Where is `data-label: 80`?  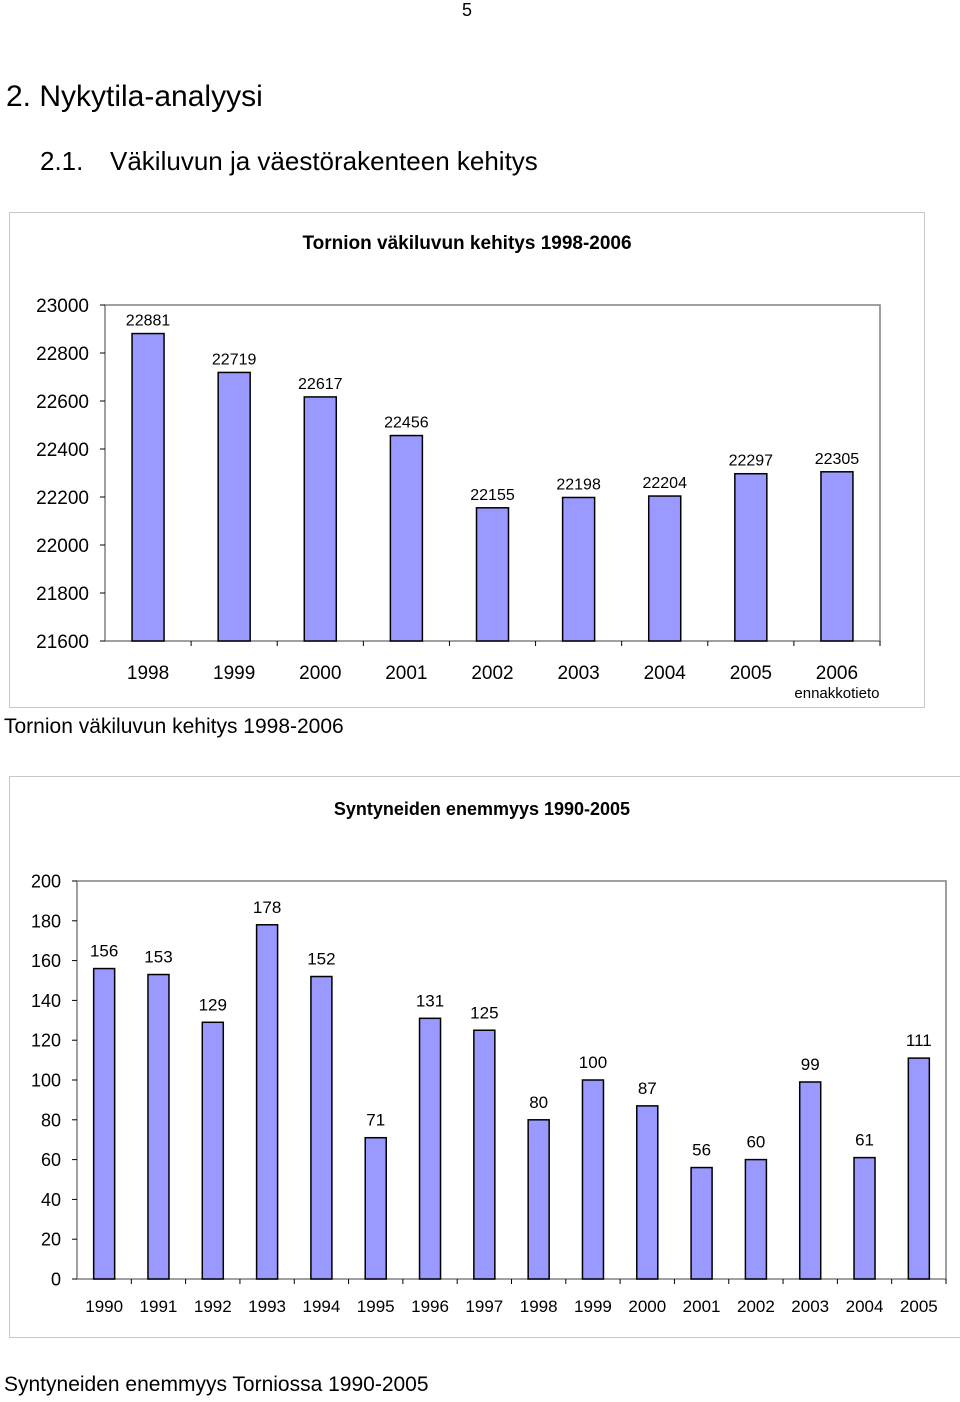
data-label: 80 is located at coordinates (538, 1102).